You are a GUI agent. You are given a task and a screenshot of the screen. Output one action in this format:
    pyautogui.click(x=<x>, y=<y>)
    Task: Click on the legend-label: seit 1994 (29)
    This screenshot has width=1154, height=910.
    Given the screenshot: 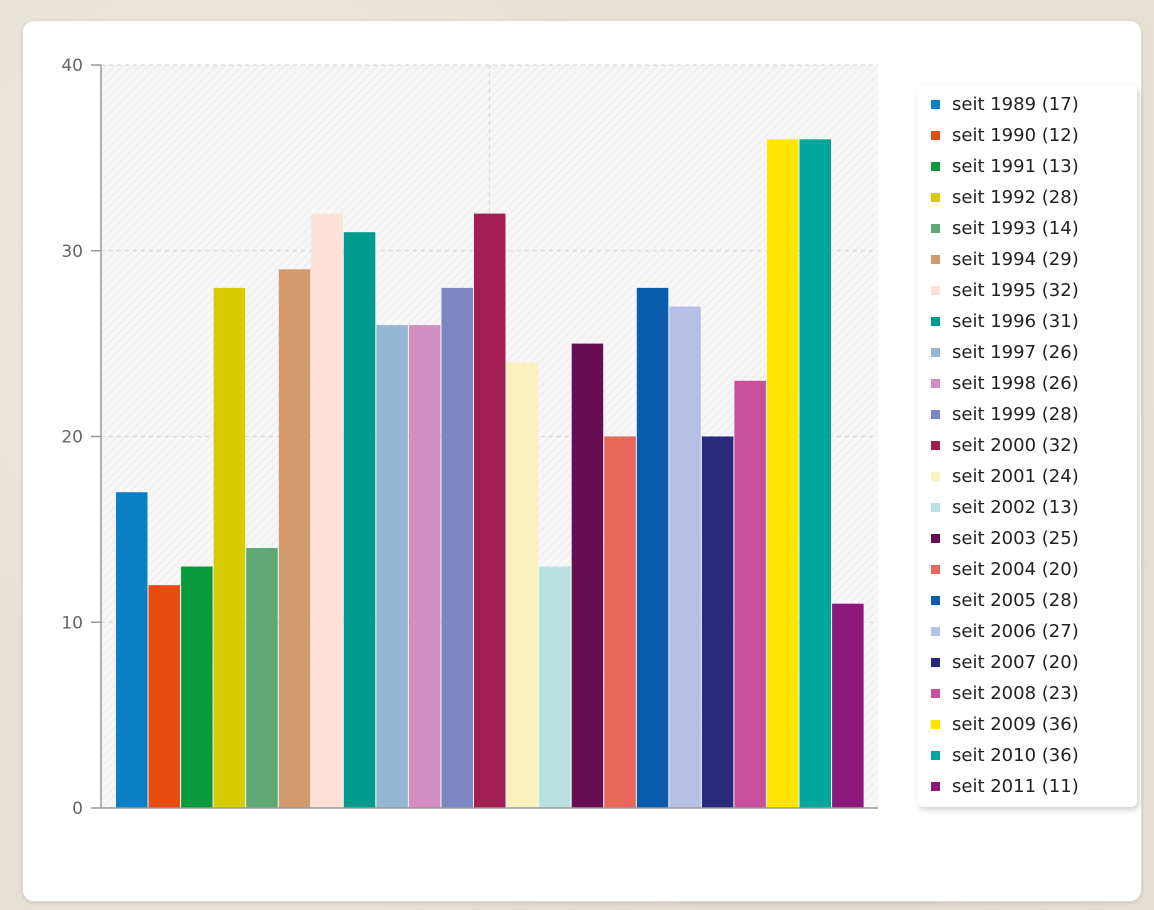 What is the action you would take?
    pyautogui.click(x=1015, y=259)
    